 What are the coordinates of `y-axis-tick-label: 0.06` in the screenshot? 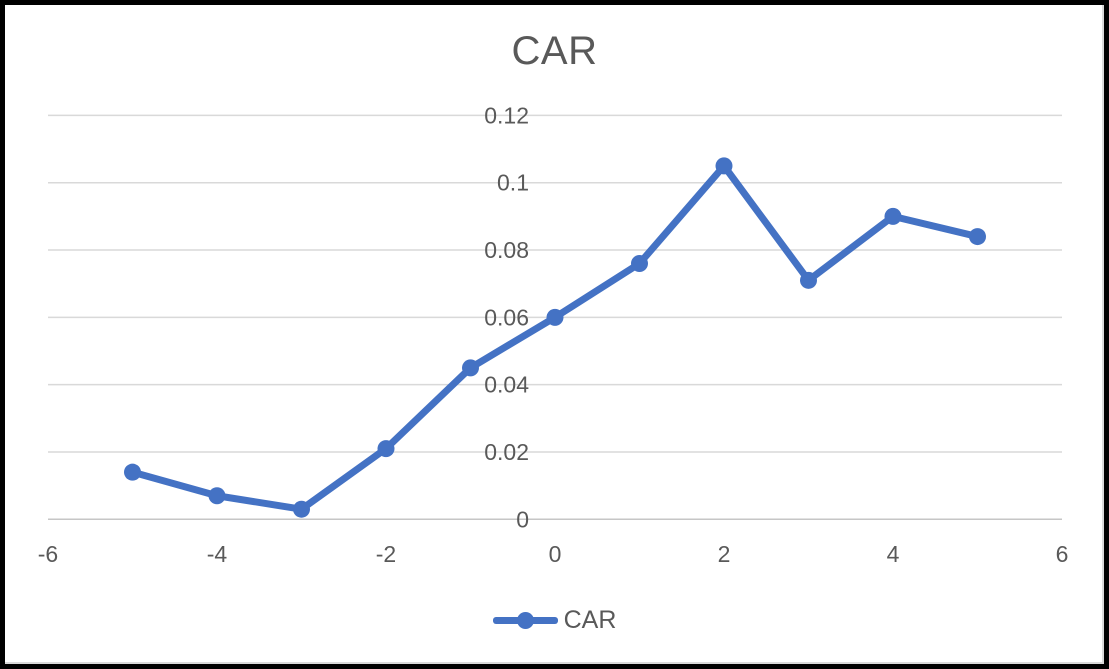 It's located at (506, 317).